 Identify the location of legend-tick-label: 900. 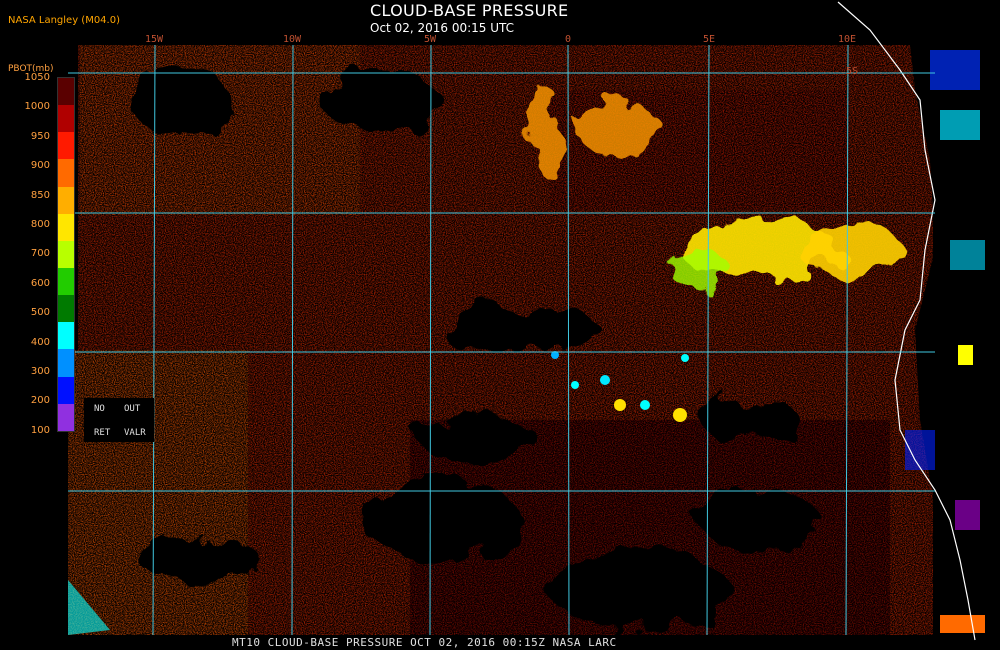
(40, 166).